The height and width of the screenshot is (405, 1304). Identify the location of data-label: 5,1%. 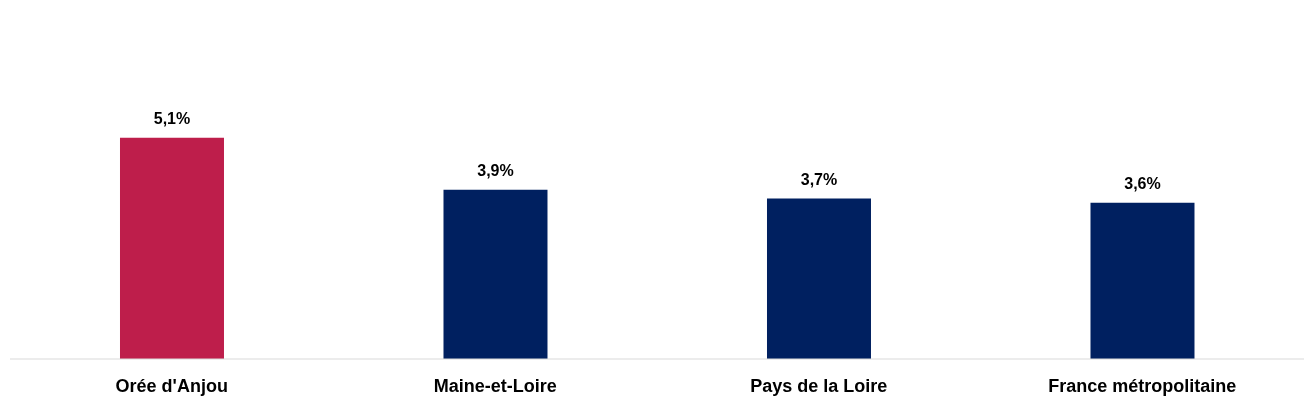
(172, 118).